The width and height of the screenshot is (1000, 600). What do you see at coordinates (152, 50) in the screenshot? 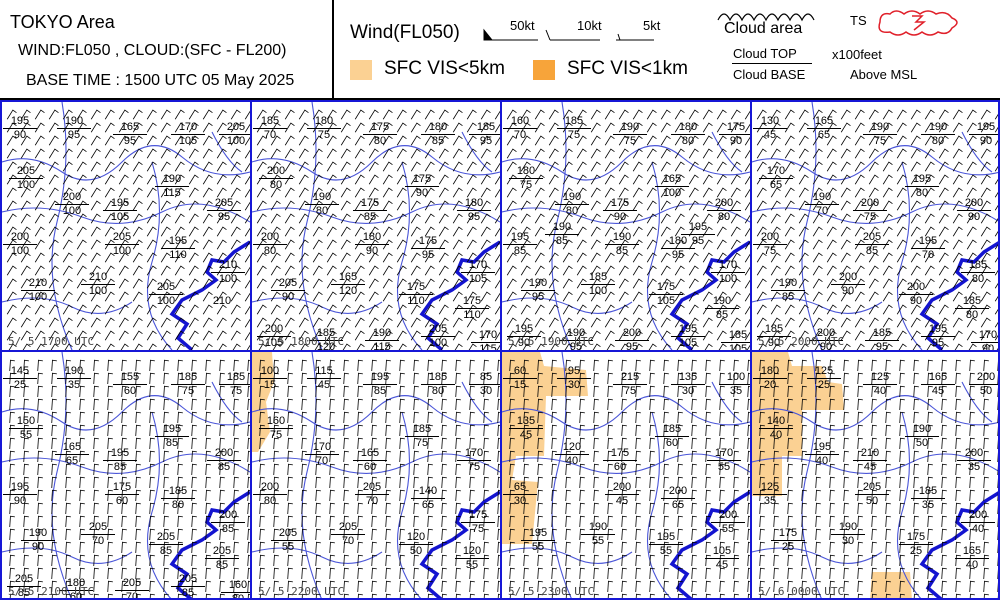
I see `subtitle: WIND:FL050 , CLOUD:(SFC - FL200)` at bounding box center [152, 50].